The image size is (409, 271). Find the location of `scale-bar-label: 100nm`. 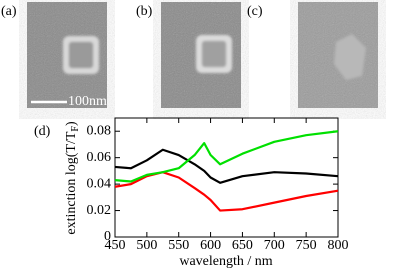

scale-bar-label: 100nm is located at coordinates (87, 101).